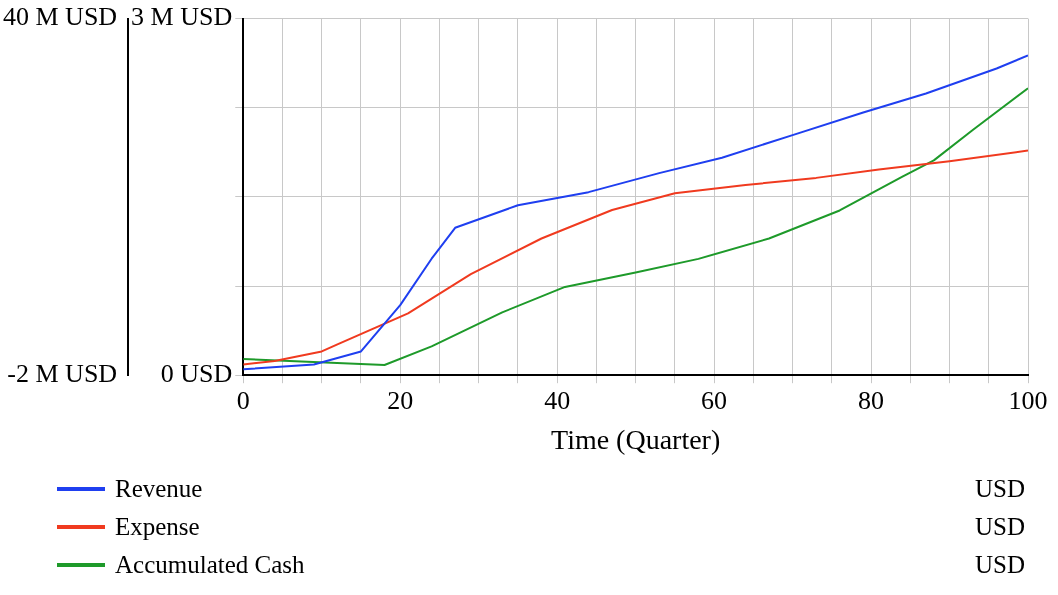 The width and height of the screenshot is (1058, 595). I want to click on legend-label: Accumulated Cash, so click(210, 565).